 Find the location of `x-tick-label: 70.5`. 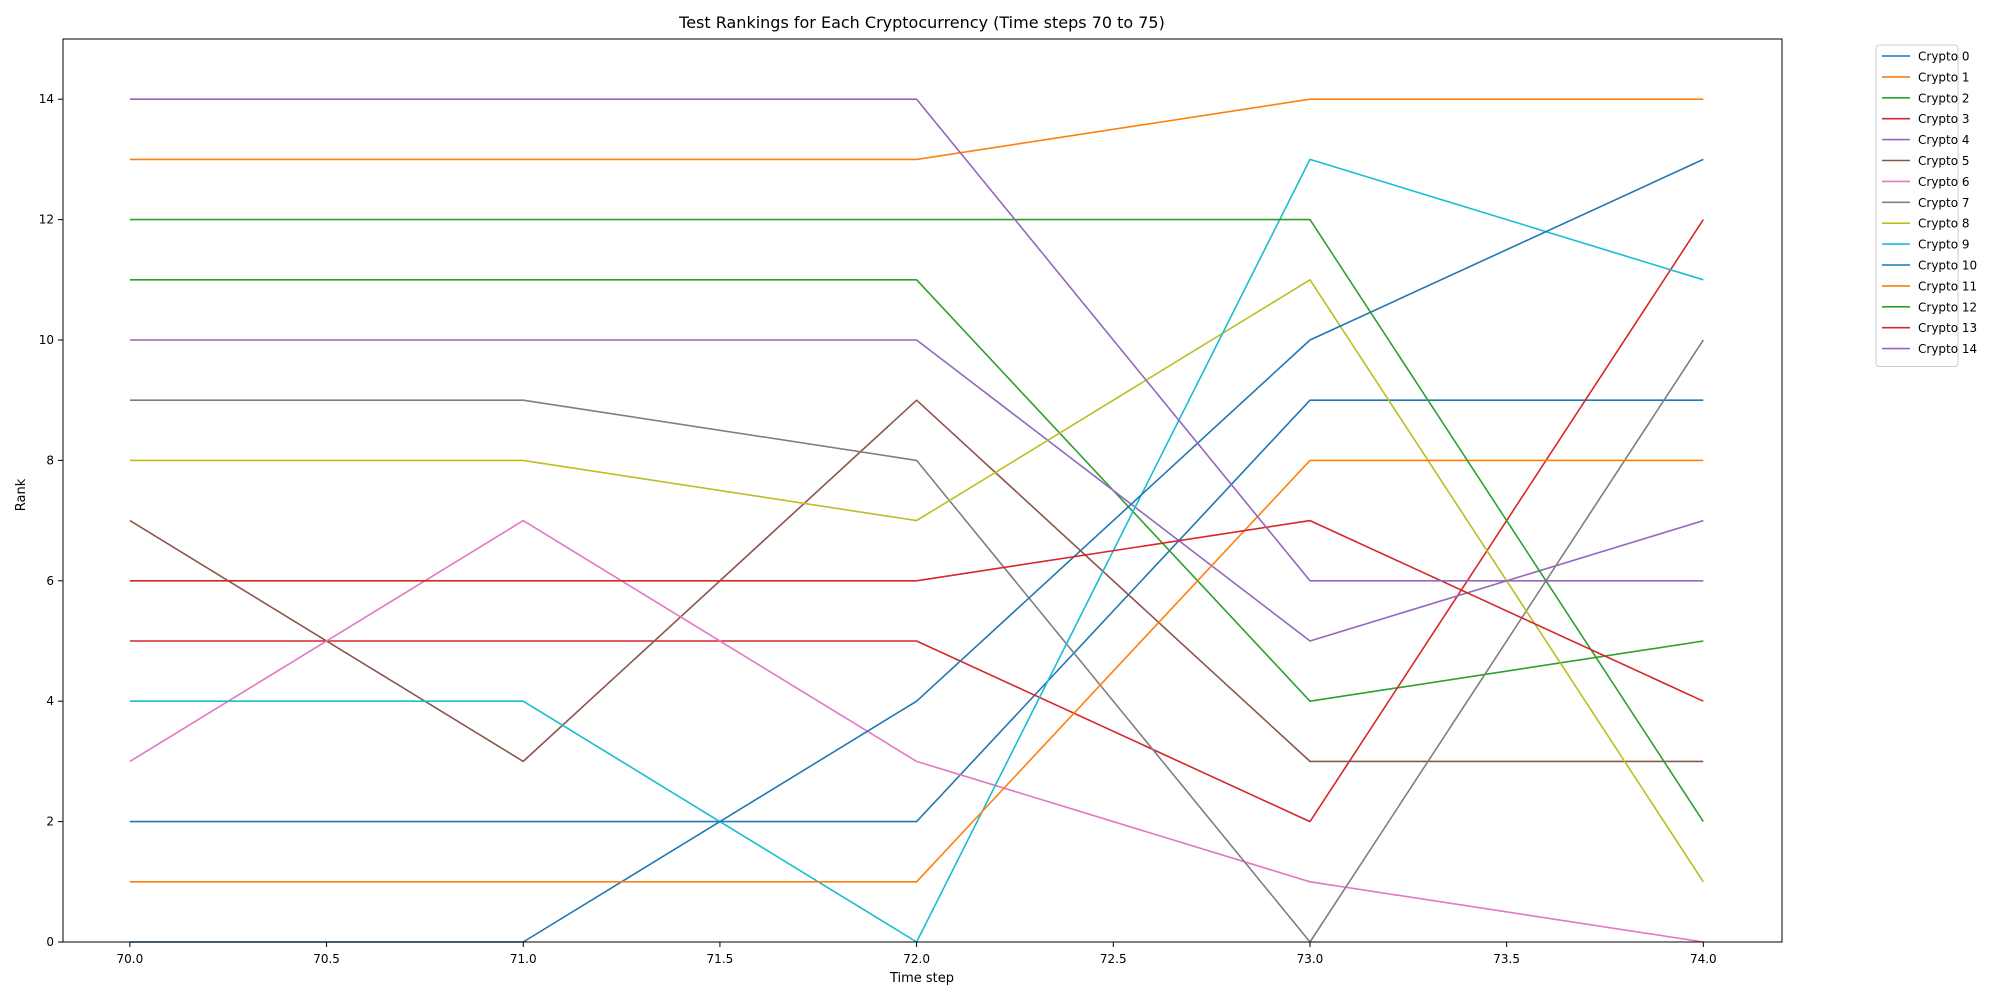

x-tick-label: 70.5 is located at coordinates (326, 959).